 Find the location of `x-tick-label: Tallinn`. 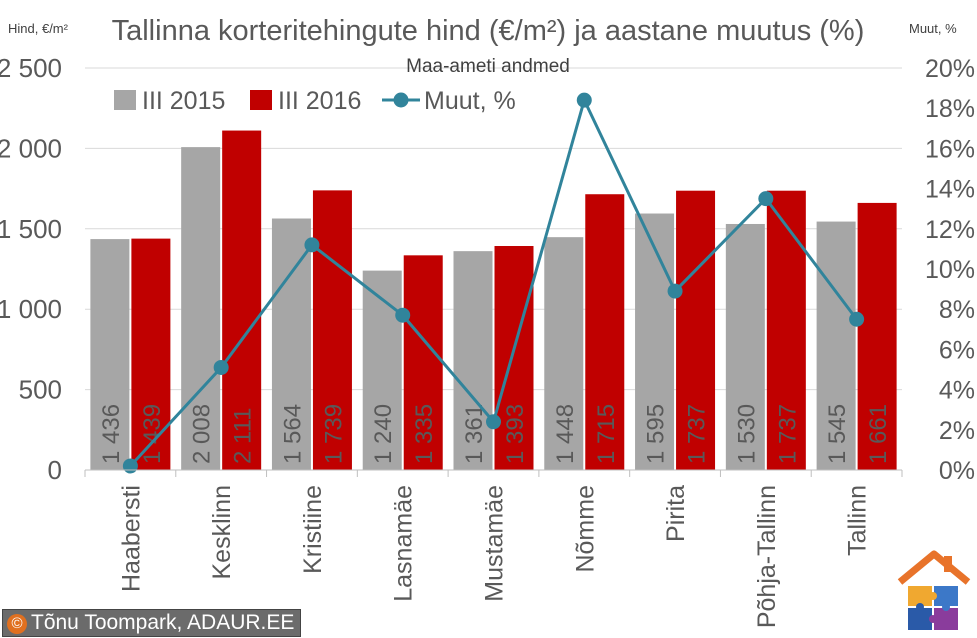

x-tick-label: Tallinn is located at coordinates (858, 520).